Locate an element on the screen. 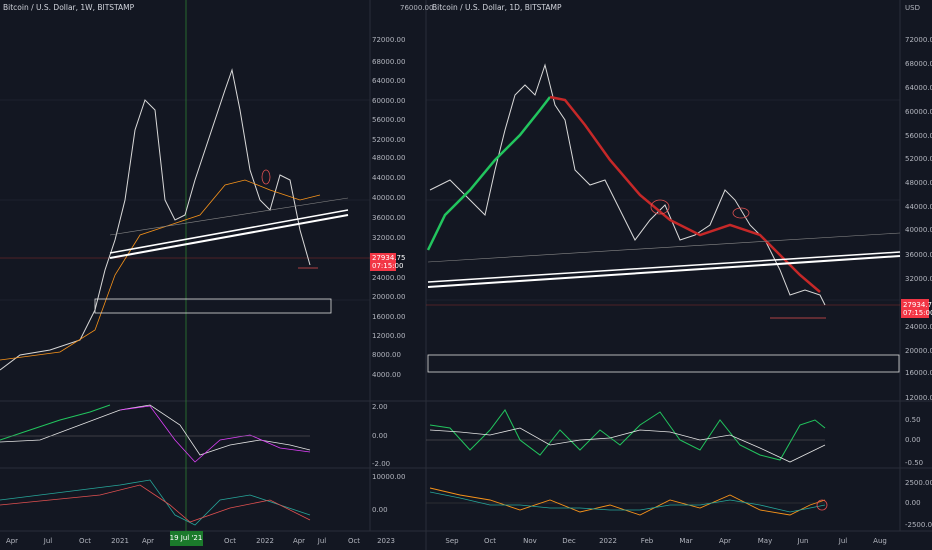 This screenshot has width=932, height=550. time-axis-label: Sep is located at coordinates (452, 541).